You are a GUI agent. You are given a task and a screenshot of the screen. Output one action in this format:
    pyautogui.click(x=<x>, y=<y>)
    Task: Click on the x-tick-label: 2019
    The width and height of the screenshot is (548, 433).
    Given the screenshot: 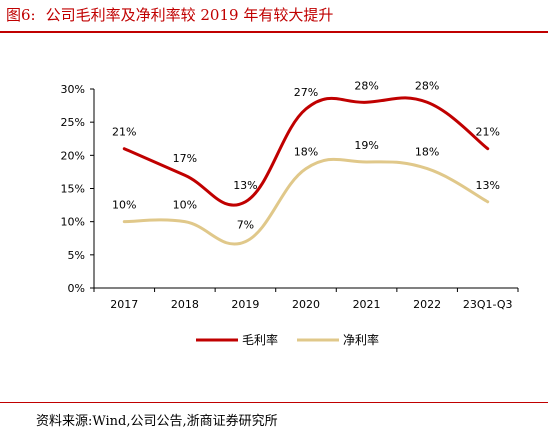 What is the action you would take?
    pyautogui.click(x=245, y=304)
    